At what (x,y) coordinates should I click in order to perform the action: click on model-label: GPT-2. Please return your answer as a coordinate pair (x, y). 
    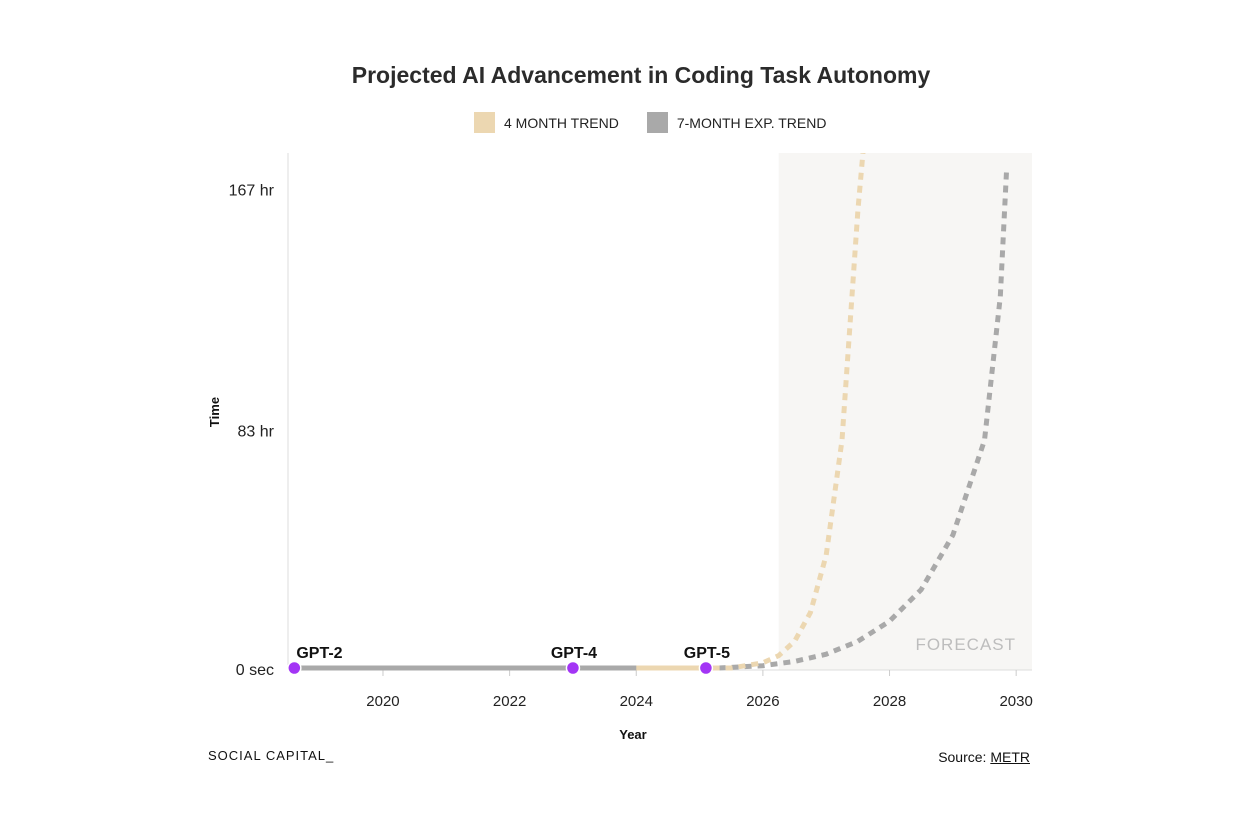
    Looking at the image, I should click on (319, 653).